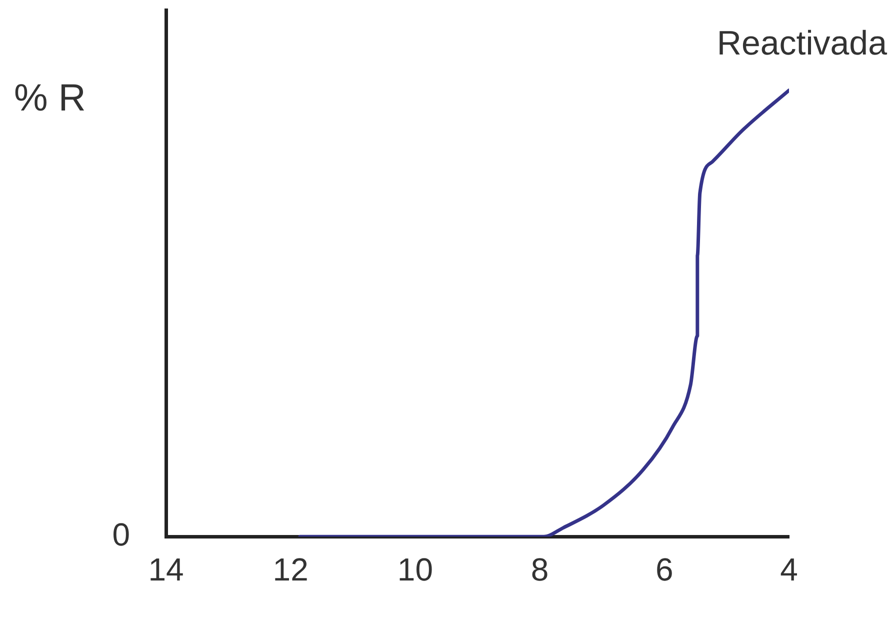  I want to click on x-tick-label: 8, so click(539, 570).